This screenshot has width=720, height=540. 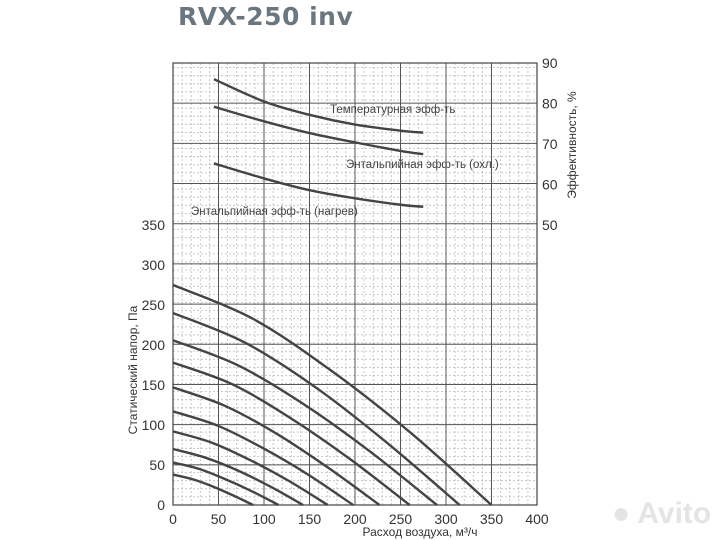 What do you see at coordinates (422, 165) in the screenshot?
I see `efficiency-curve-label: Энтальпийная эфф-ть (охл.)` at bounding box center [422, 165].